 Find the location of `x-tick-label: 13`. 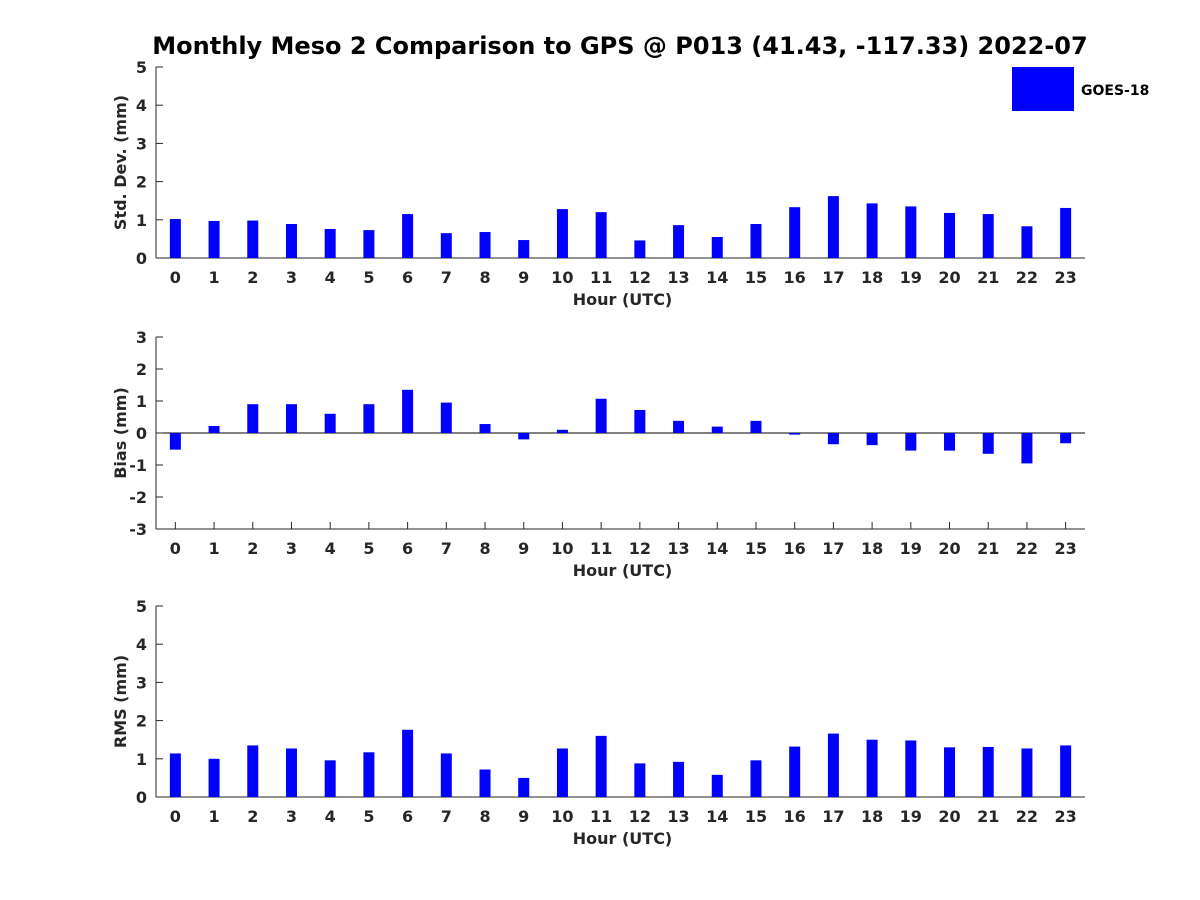

x-tick-label: 13 is located at coordinates (678, 816).